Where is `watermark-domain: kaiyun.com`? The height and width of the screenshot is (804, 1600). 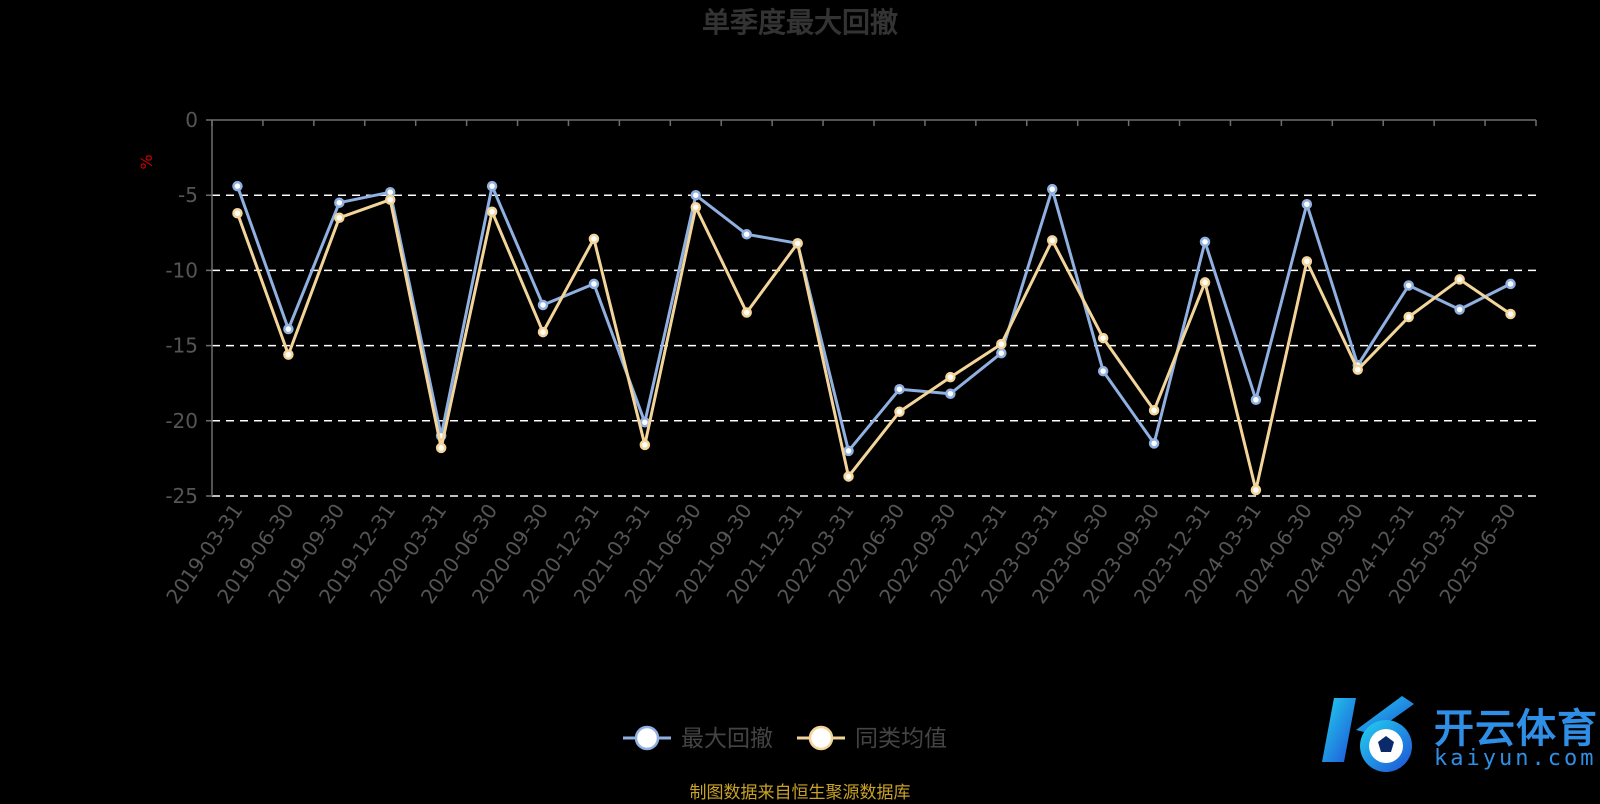
watermark-domain: kaiyun.com is located at coordinates (1515, 758).